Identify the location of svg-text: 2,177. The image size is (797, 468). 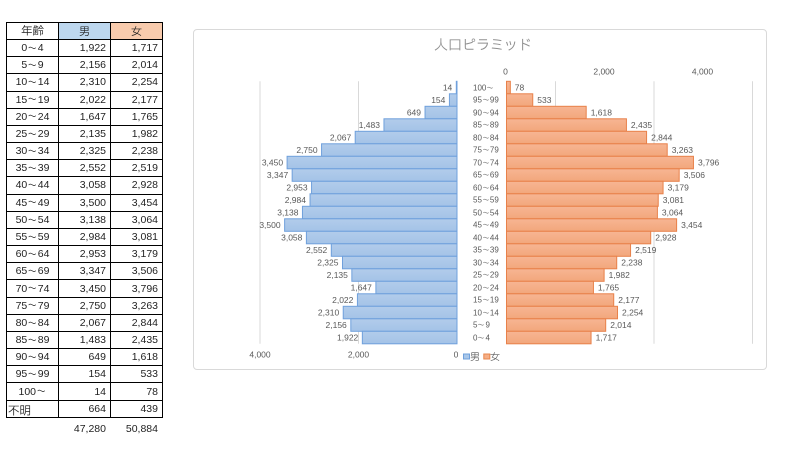
(629, 300).